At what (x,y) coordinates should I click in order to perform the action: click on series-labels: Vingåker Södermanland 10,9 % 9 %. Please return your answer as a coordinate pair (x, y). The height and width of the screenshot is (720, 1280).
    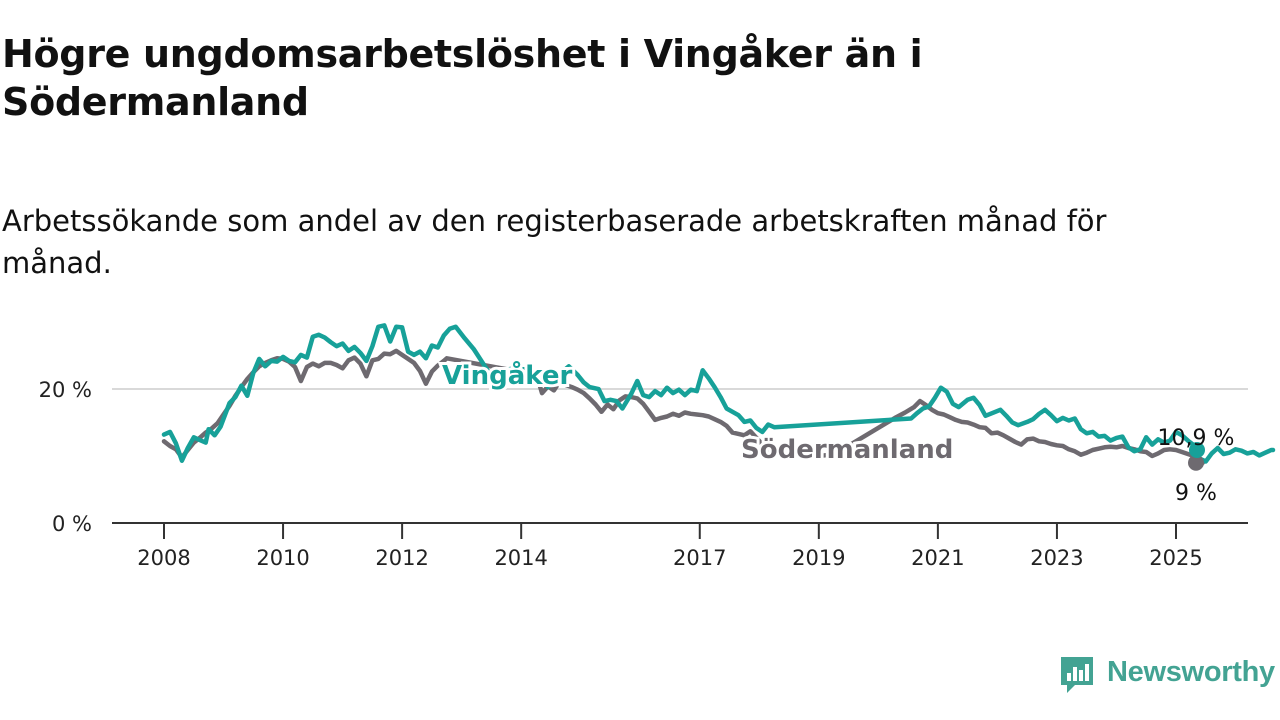
    Looking at the image, I should click on (837, 431).